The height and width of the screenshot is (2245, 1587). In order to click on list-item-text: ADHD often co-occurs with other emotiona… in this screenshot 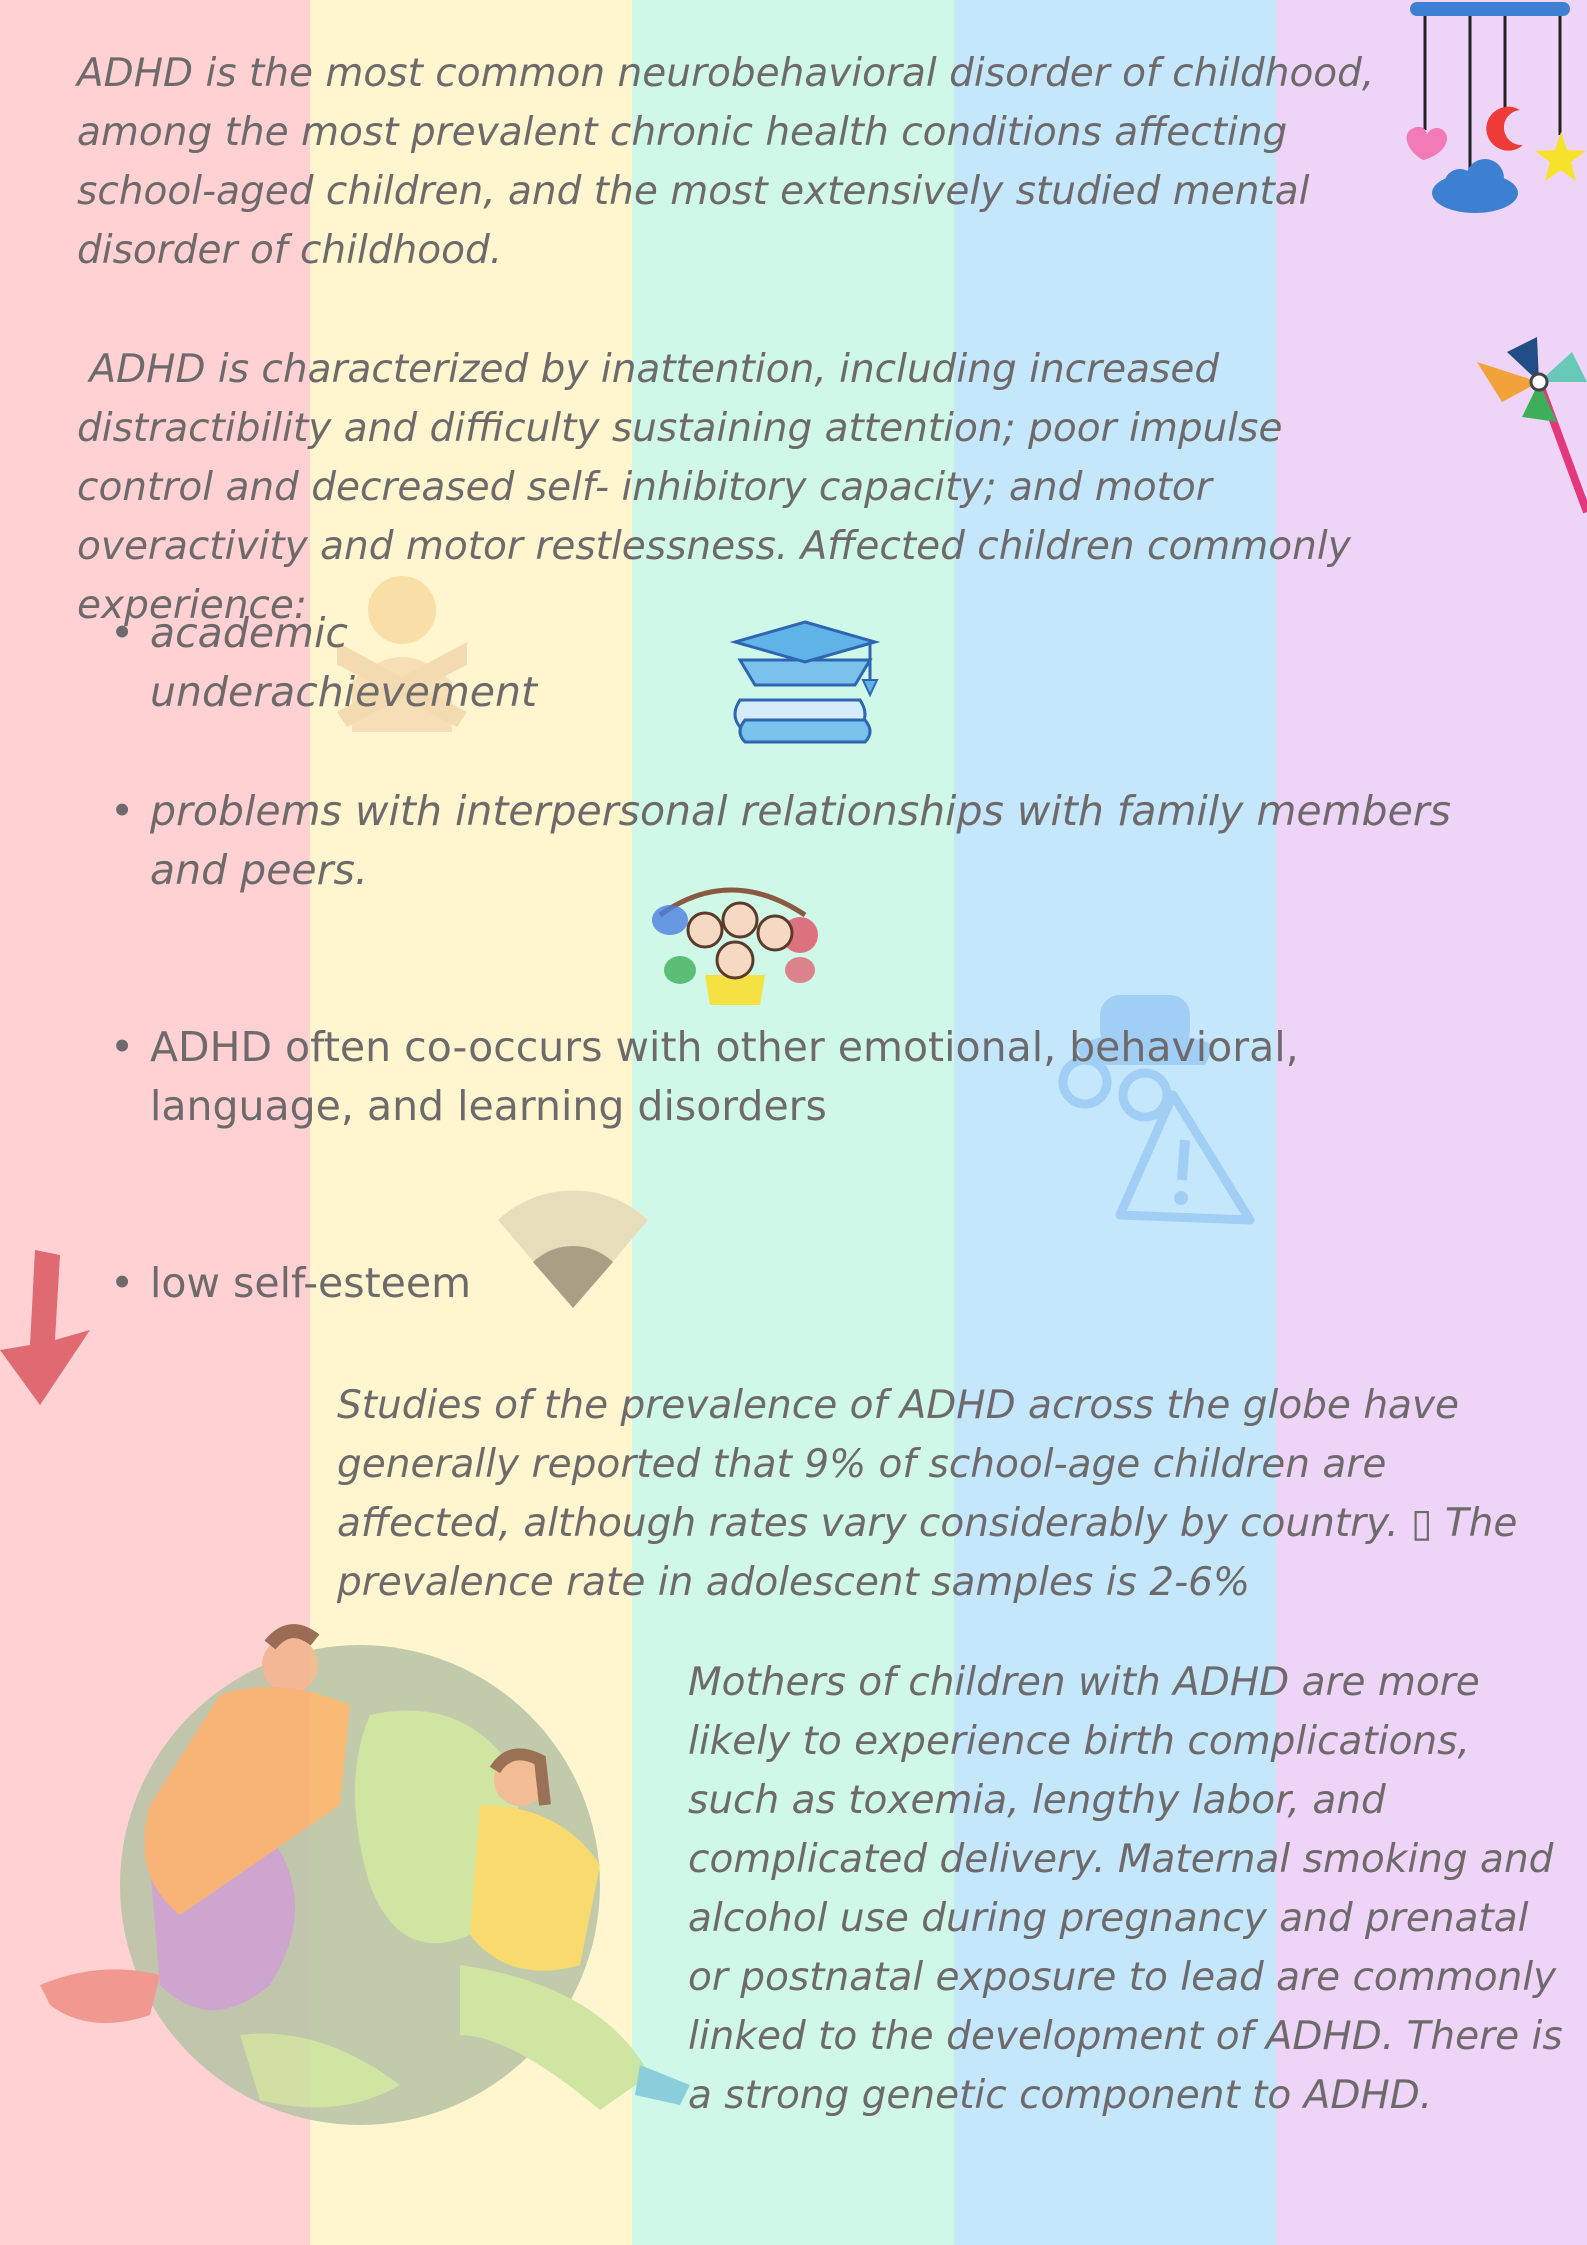, I will do `click(724, 1076)`.